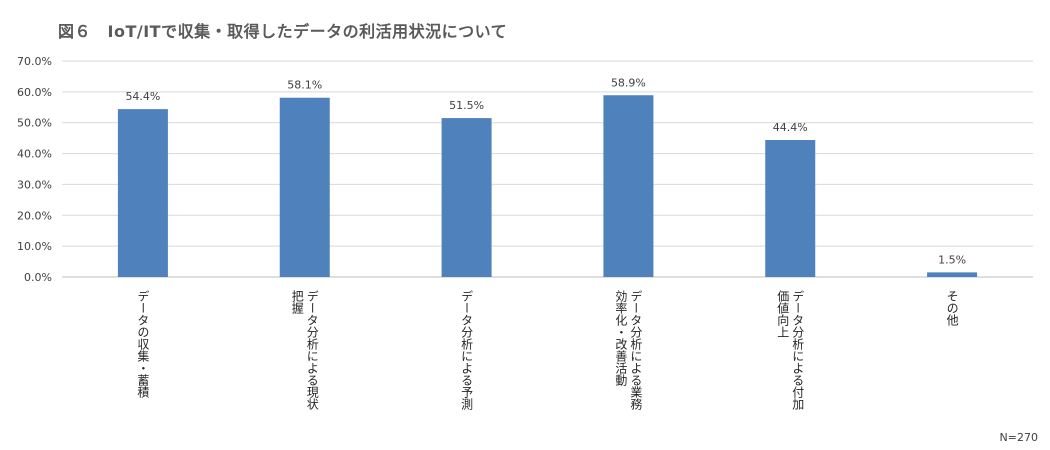  What do you see at coordinates (34, 123) in the screenshot?
I see `y-tick-label: 50.0%` at bounding box center [34, 123].